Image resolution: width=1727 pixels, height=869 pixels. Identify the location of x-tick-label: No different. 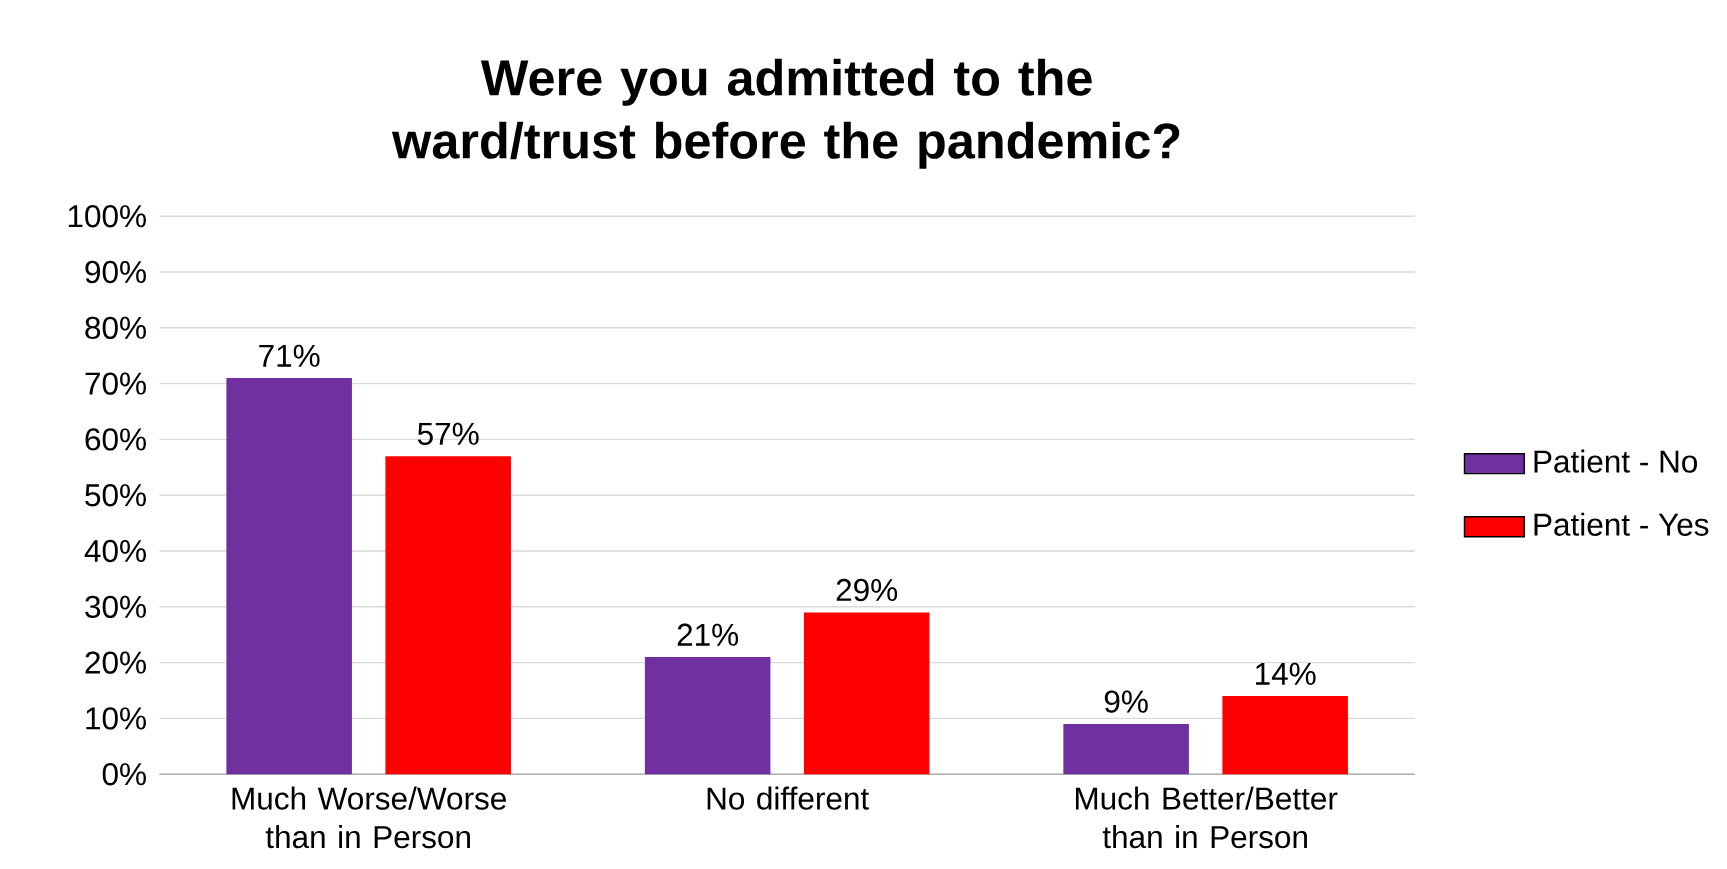
(788, 798).